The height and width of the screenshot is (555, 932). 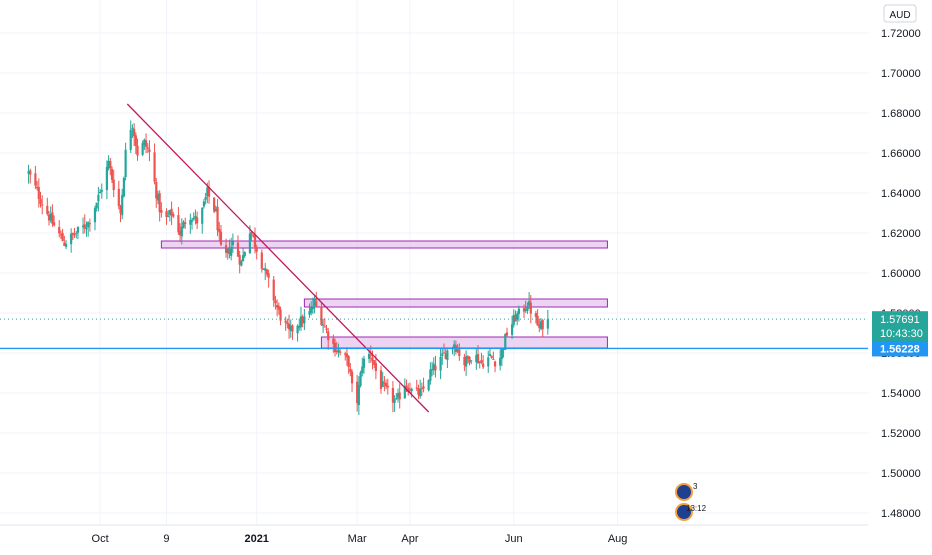 I want to click on events-count: 3, so click(x=695, y=486).